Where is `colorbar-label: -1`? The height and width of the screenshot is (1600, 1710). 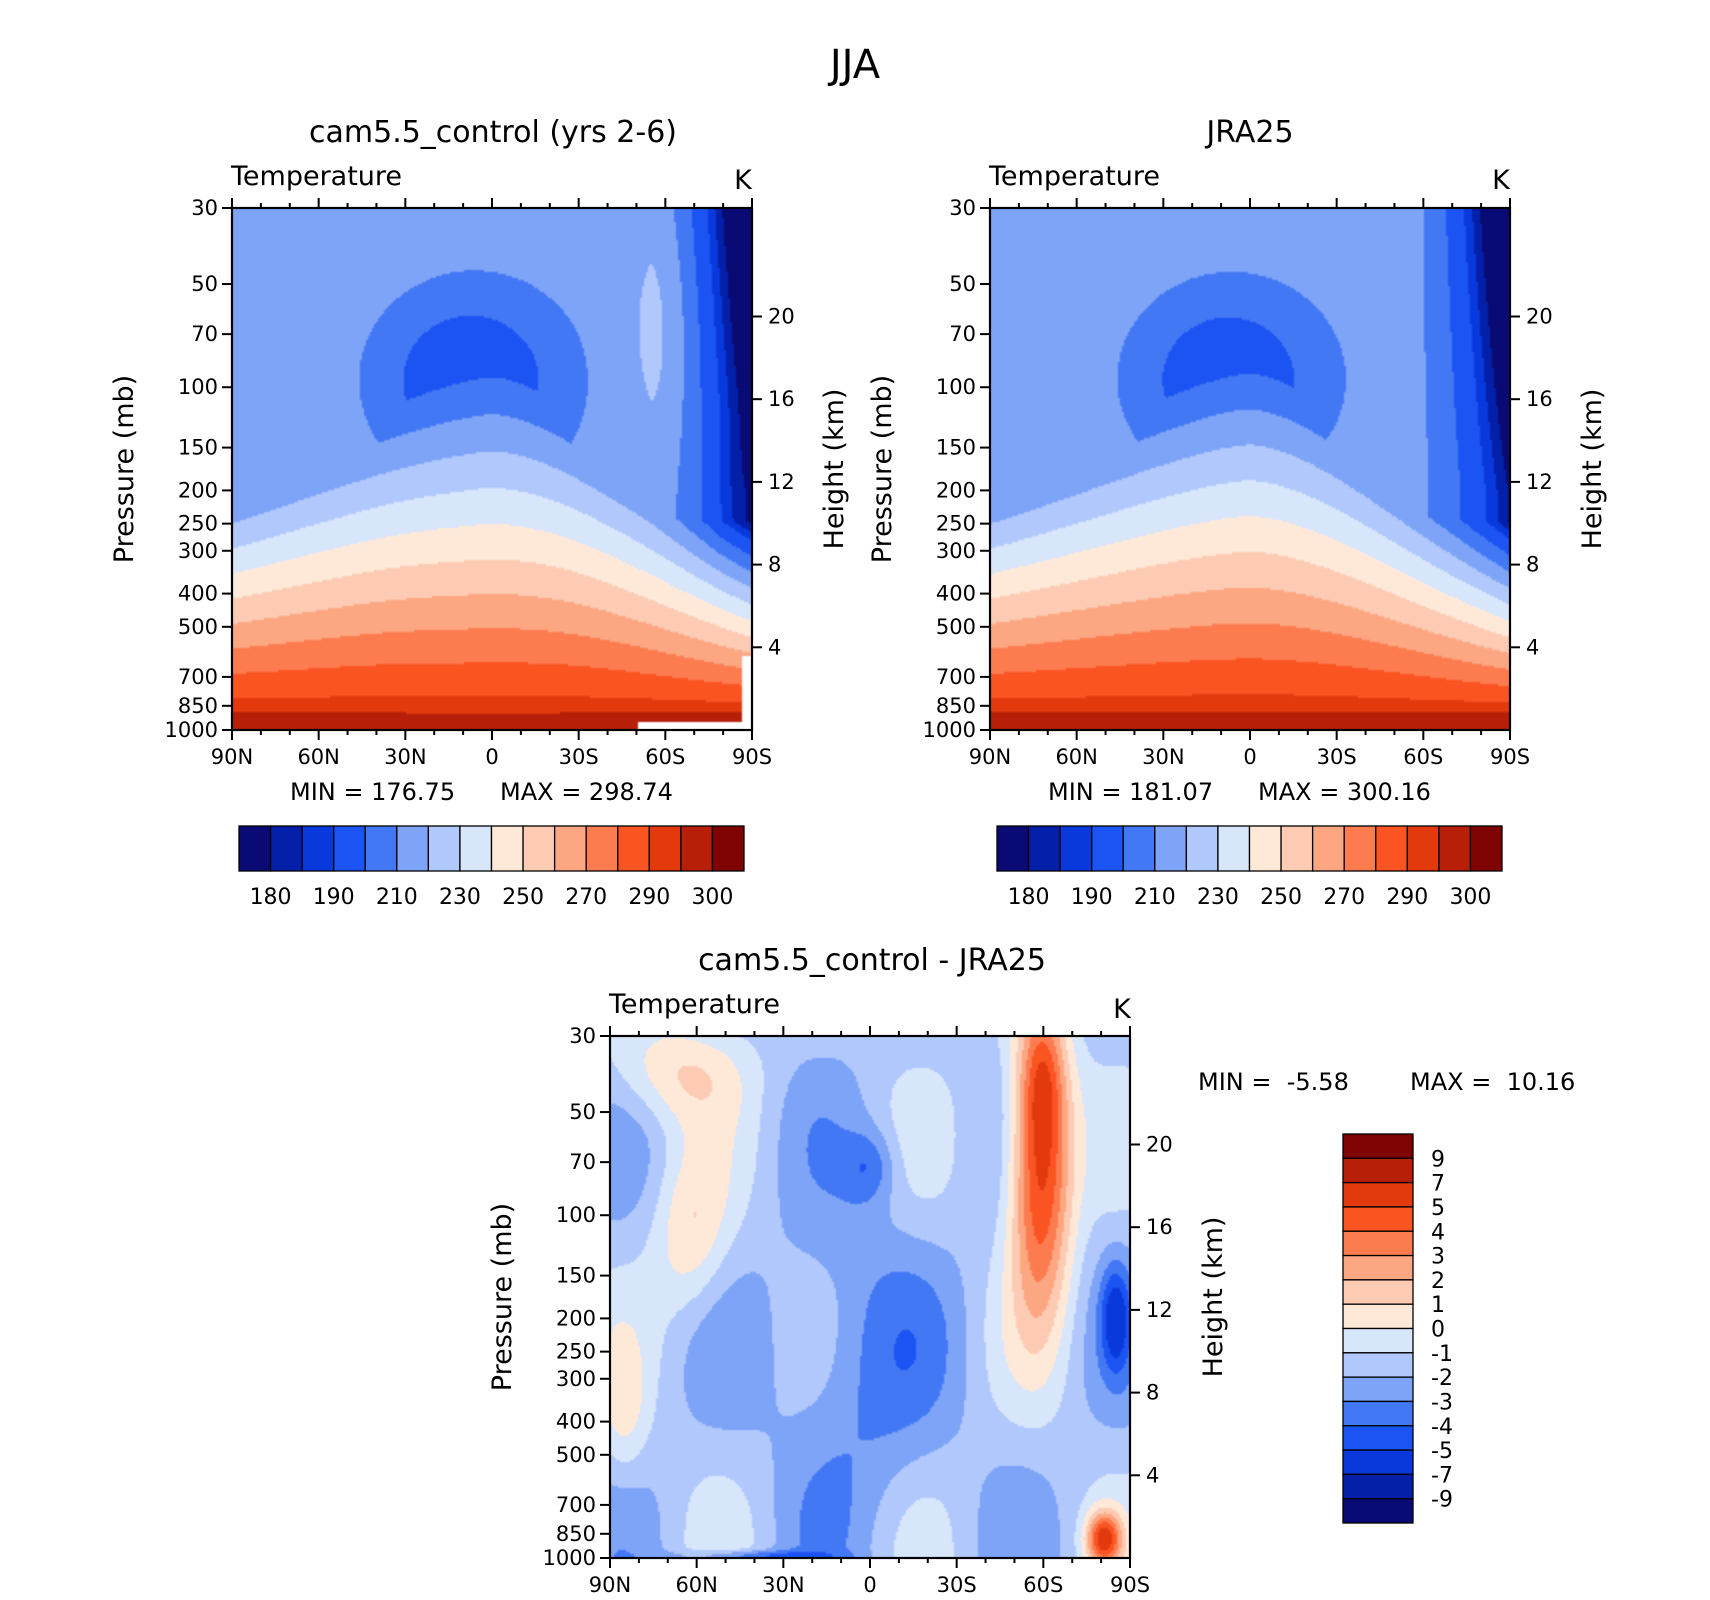 colorbar-label: -1 is located at coordinates (1442, 1354).